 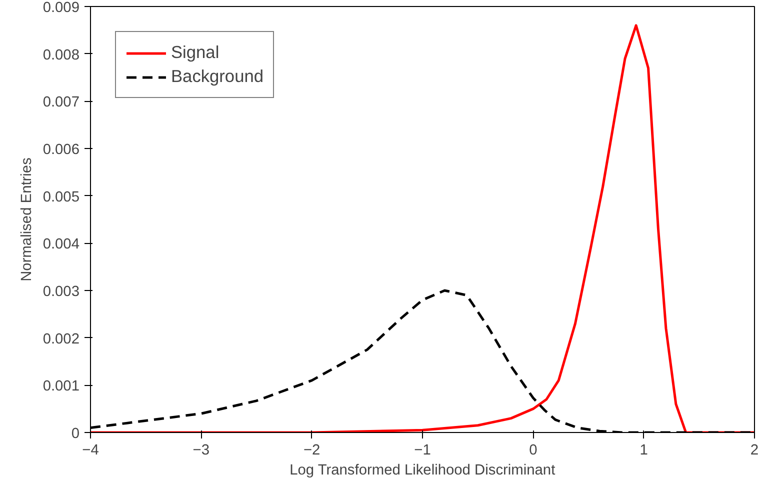 I want to click on legend-label: Signal, so click(x=195, y=52).